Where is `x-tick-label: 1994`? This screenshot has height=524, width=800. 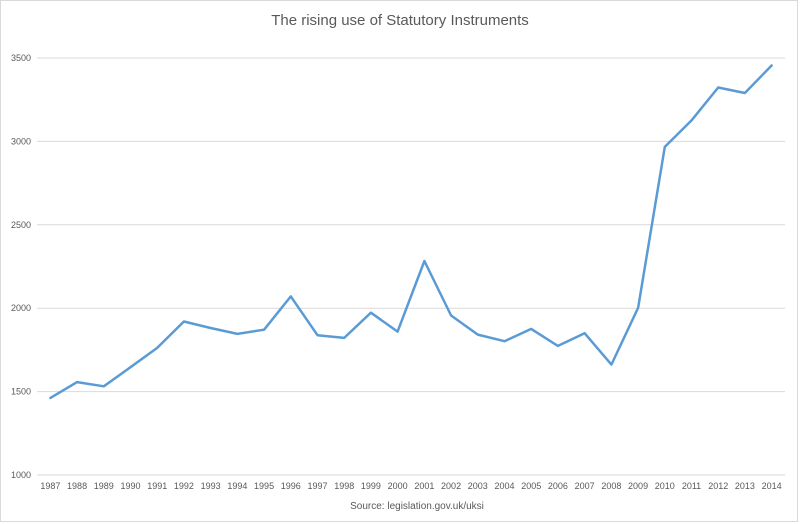
x-tick-label: 1994 is located at coordinates (237, 486).